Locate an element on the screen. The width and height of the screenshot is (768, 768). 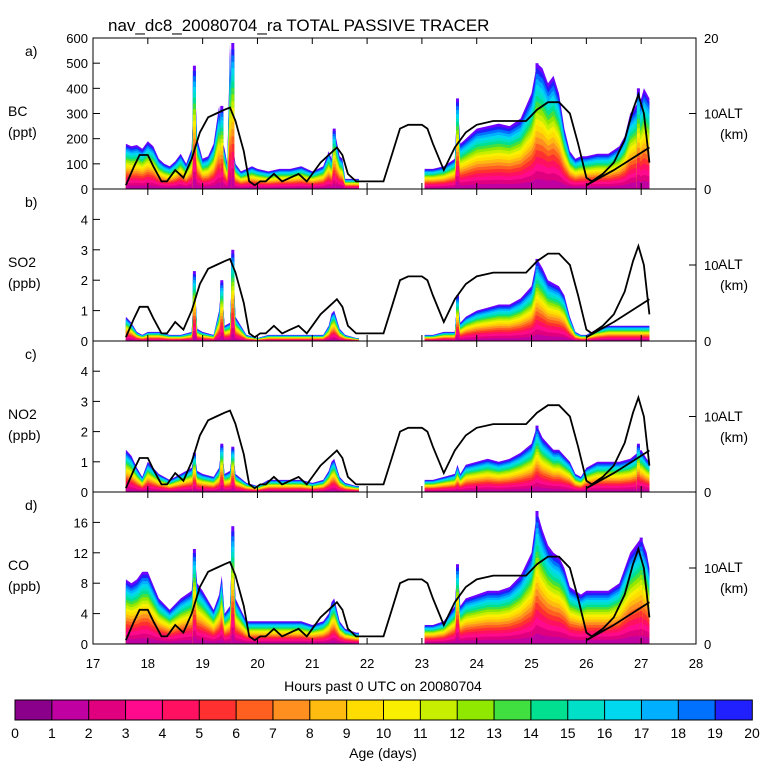
x-tick-label: 20 is located at coordinates (257, 663).